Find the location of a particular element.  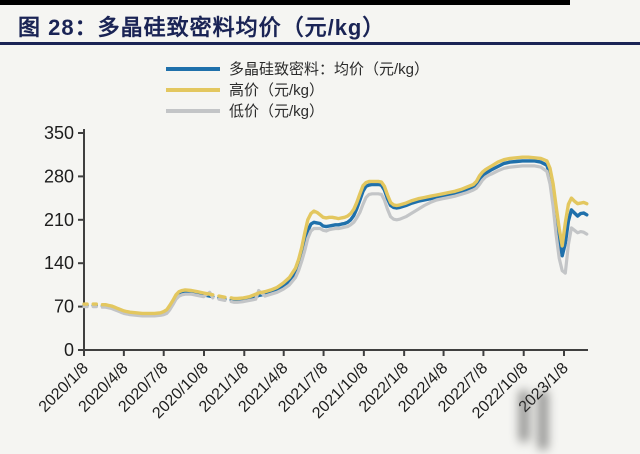

y-tick-label: 140 is located at coordinates (59, 263).